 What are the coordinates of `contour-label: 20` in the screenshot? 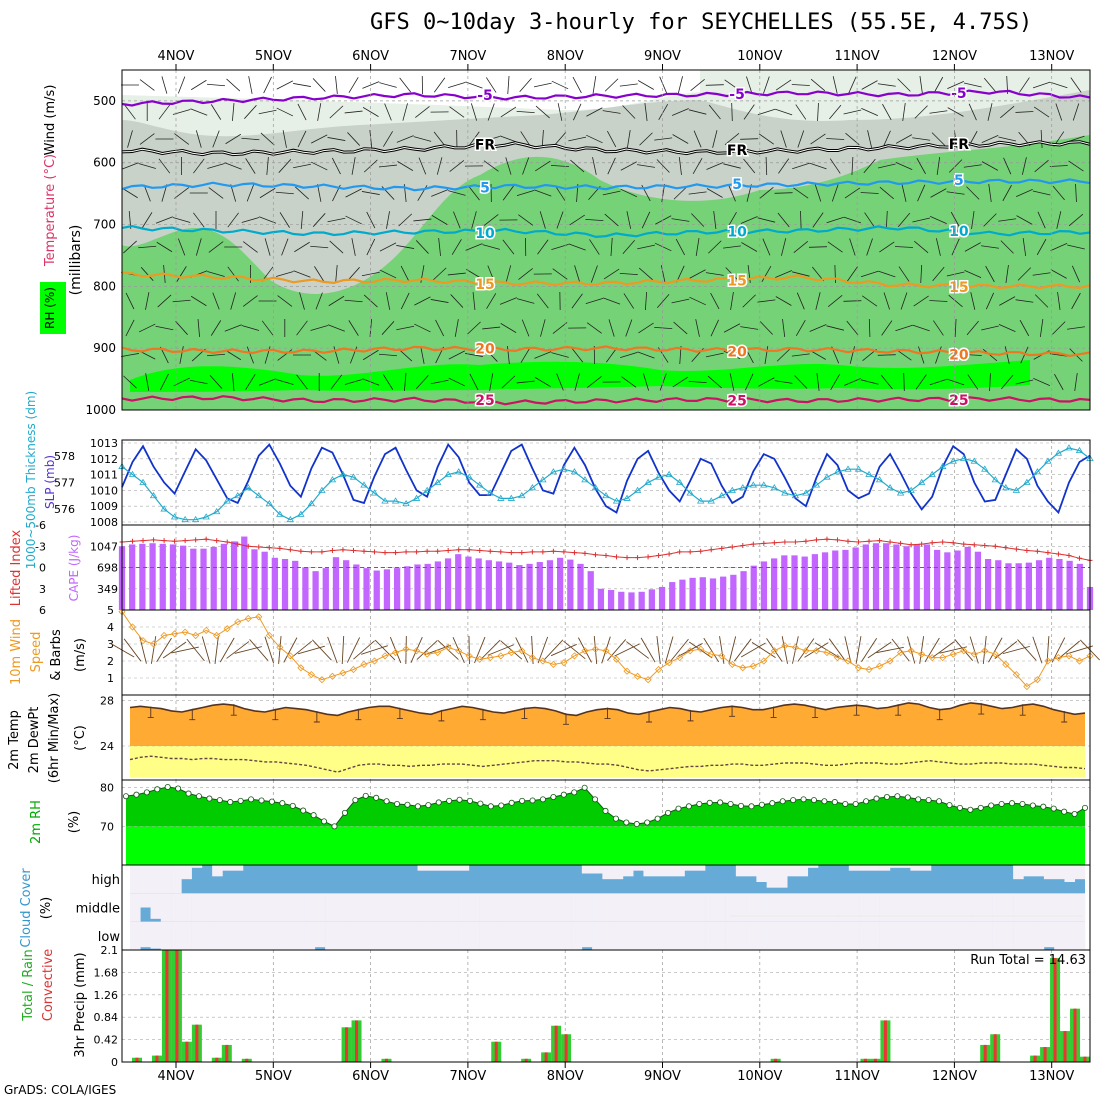 It's located at (959, 355).